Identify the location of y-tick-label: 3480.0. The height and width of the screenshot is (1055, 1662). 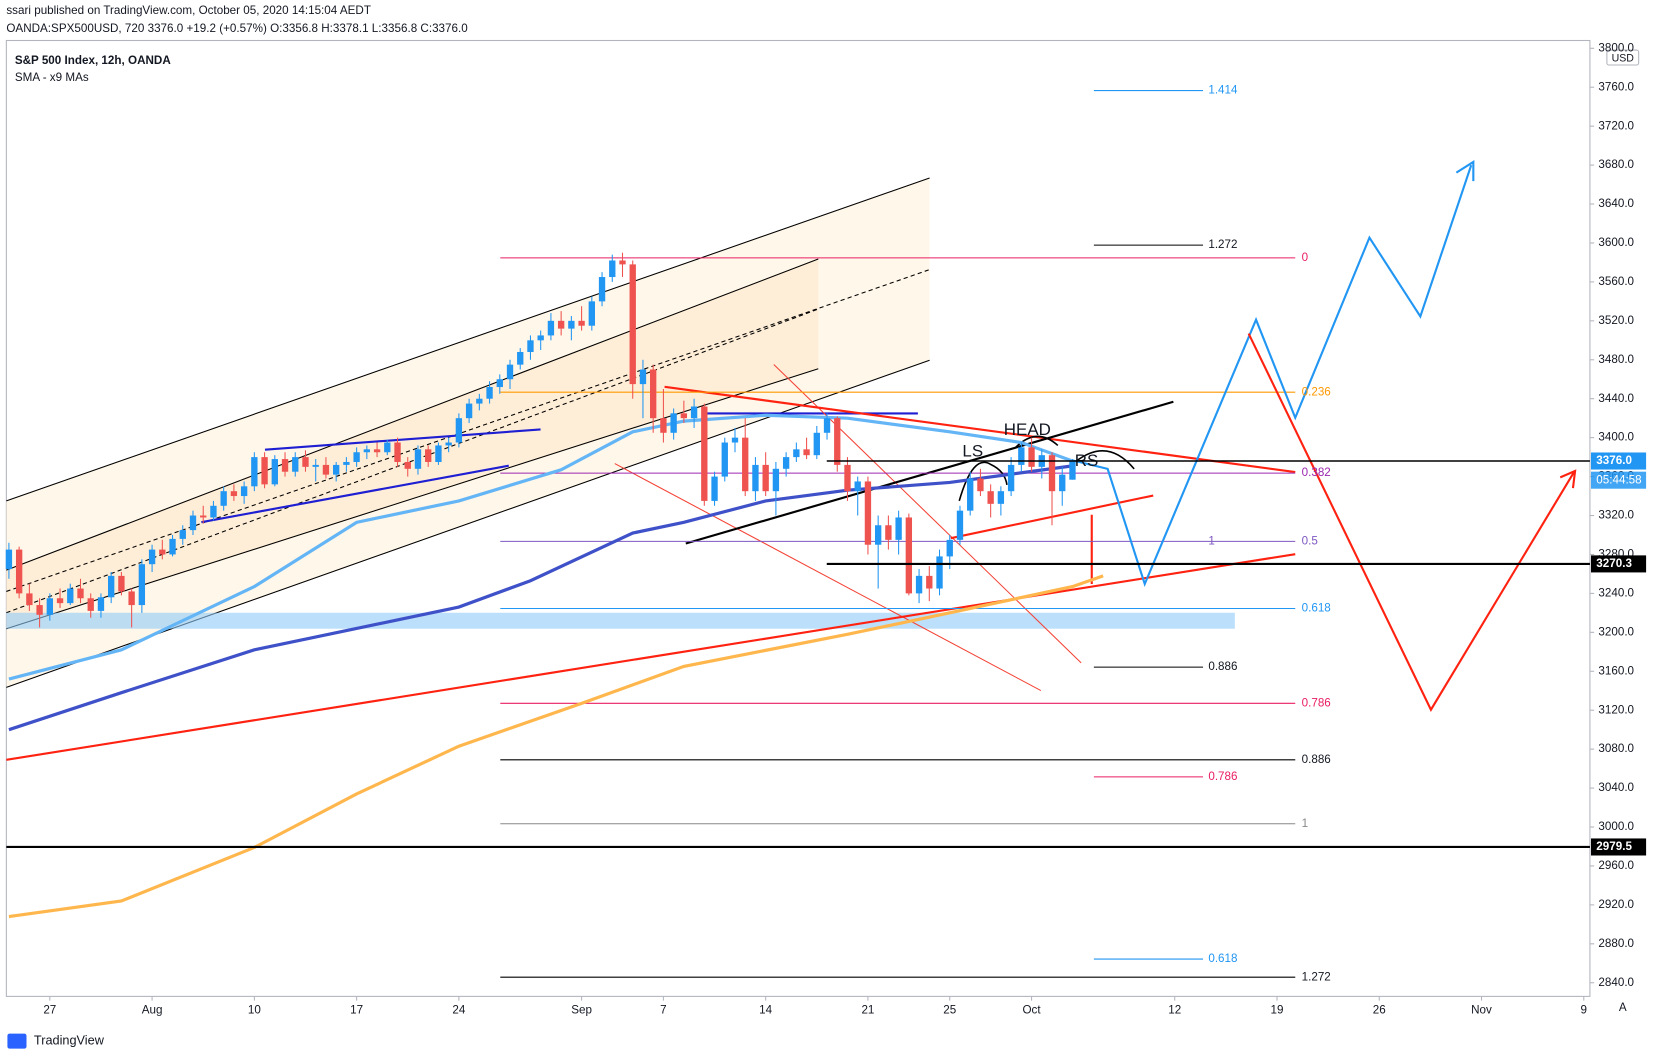
(1616, 359).